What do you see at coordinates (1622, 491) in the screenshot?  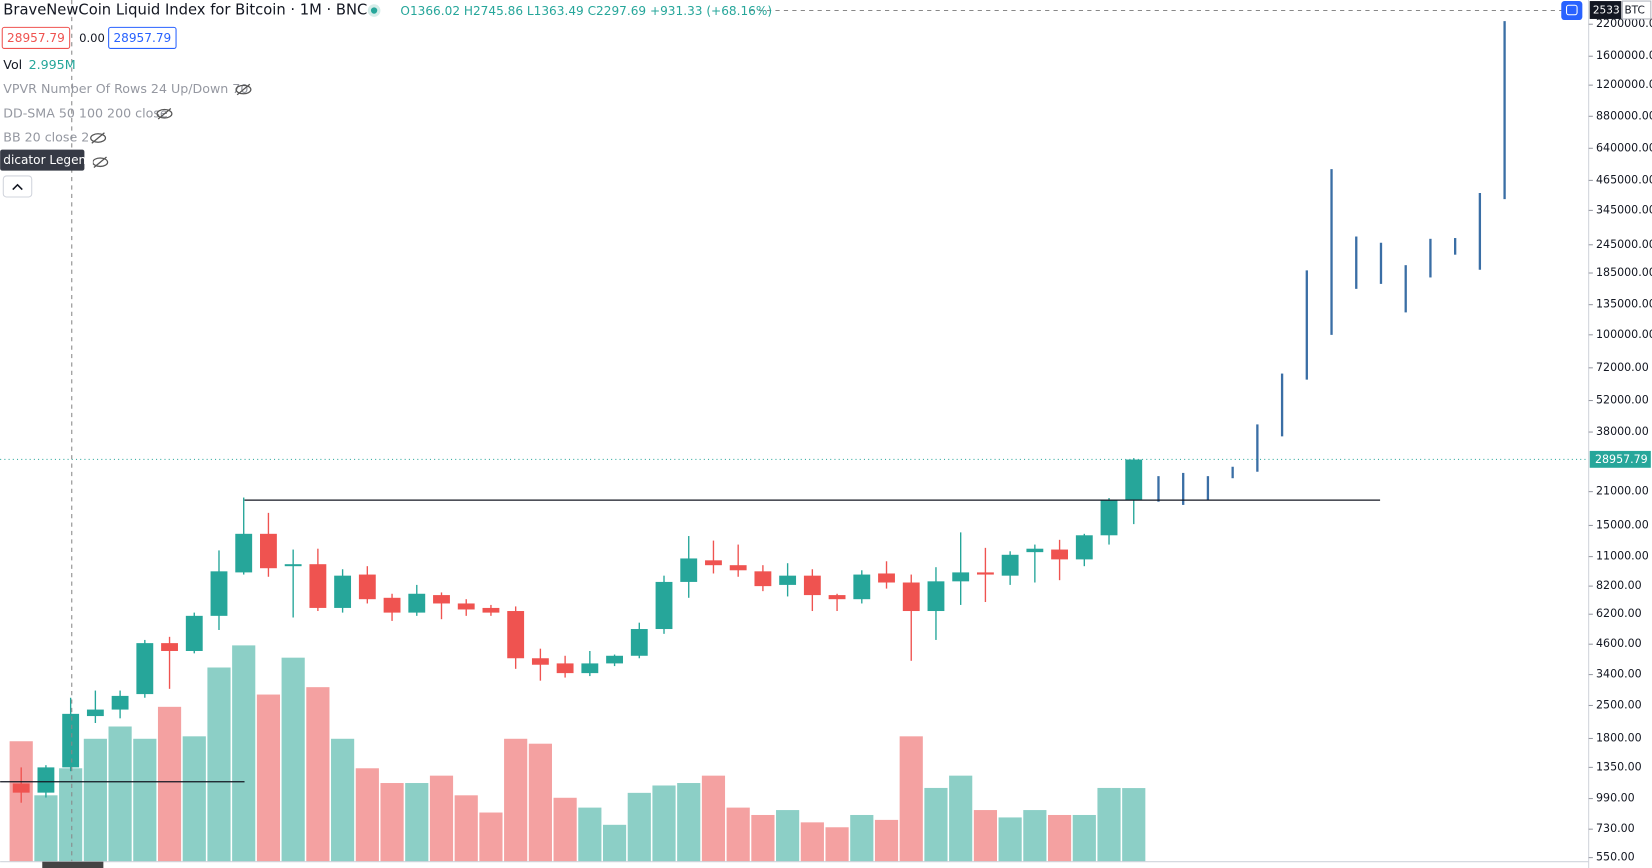 I see `y-tick-label: 21000.00` at bounding box center [1622, 491].